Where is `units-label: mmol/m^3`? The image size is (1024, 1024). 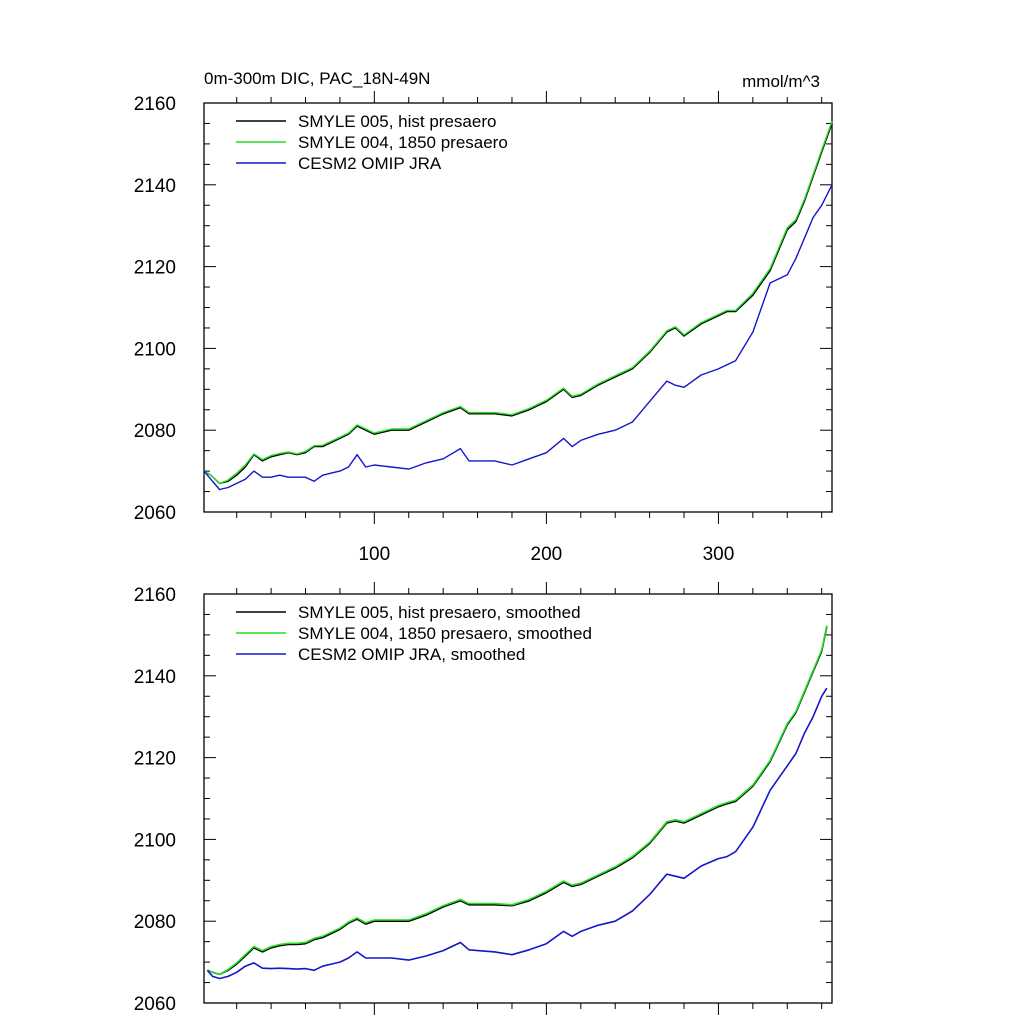 units-label: mmol/m^3 is located at coordinates (781, 81).